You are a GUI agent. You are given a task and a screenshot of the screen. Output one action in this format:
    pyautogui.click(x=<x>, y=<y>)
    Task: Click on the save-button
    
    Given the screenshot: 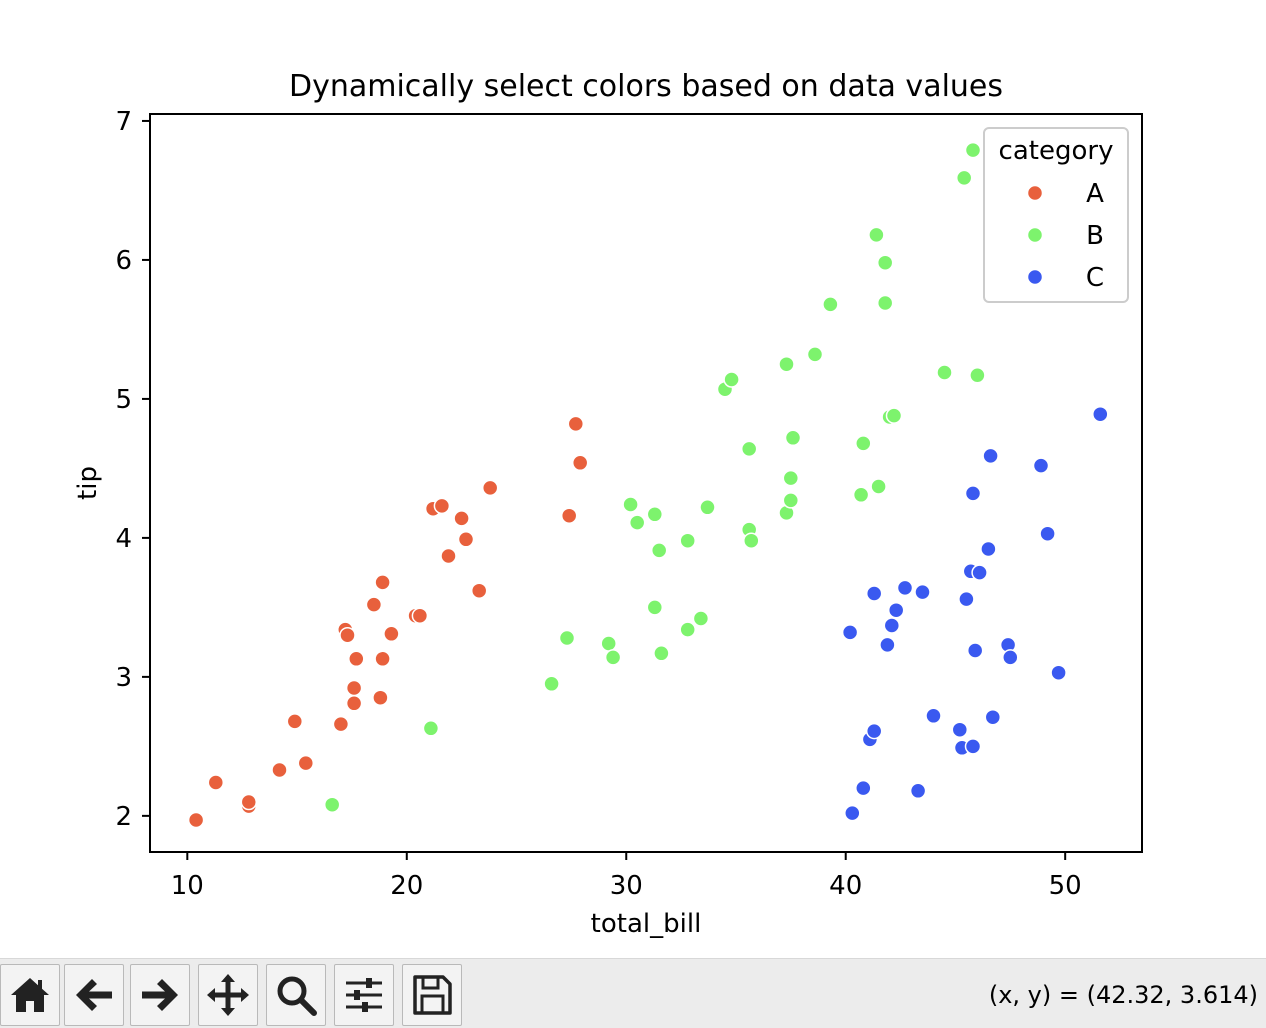 What is the action you would take?
    pyautogui.click(x=432, y=995)
    